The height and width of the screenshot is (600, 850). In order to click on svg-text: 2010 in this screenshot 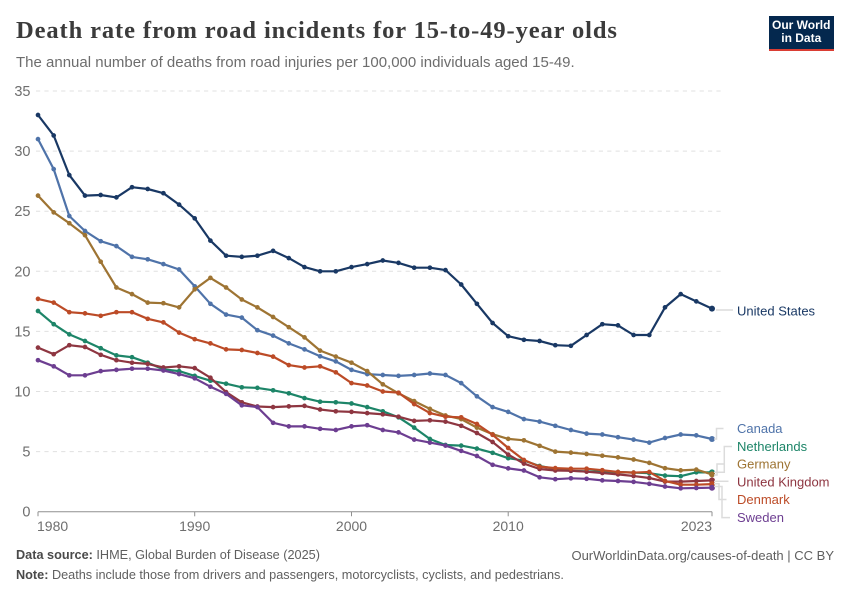, I will do `click(508, 526)`.